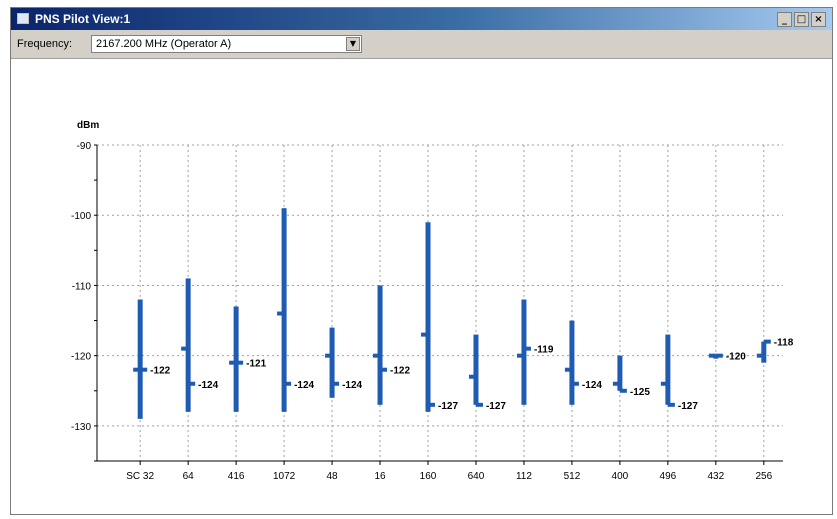 The image size is (837, 519). What do you see at coordinates (81, 427) in the screenshot?
I see `y-tick-label: -130` at bounding box center [81, 427].